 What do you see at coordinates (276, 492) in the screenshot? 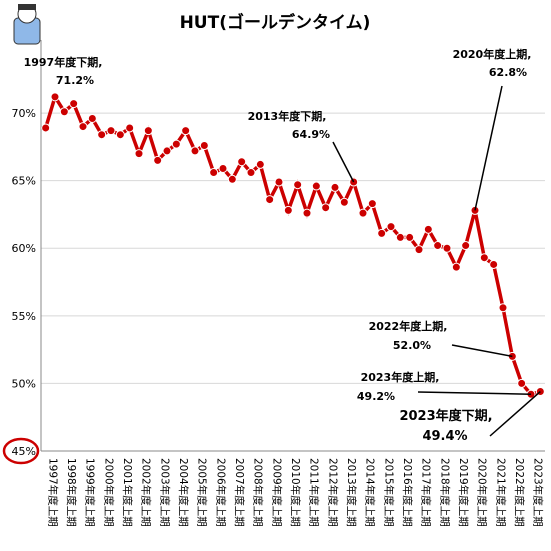
I see `x-tick-label: 2009年度上期` at bounding box center [276, 492].